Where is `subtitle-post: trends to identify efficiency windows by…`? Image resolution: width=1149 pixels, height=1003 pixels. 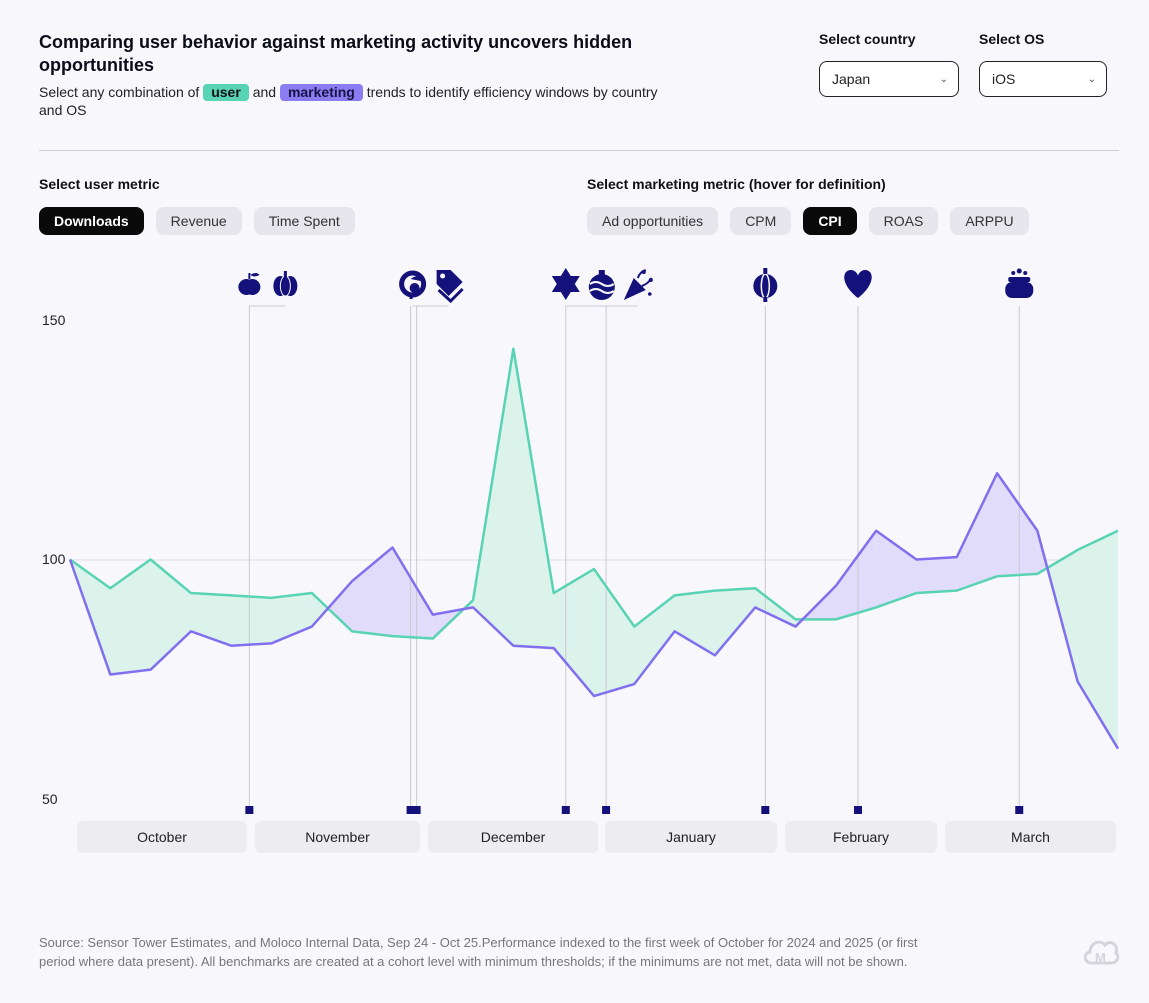
subtitle-post: trends to identify efficiency windows by… is located at coordinates (348, 101).